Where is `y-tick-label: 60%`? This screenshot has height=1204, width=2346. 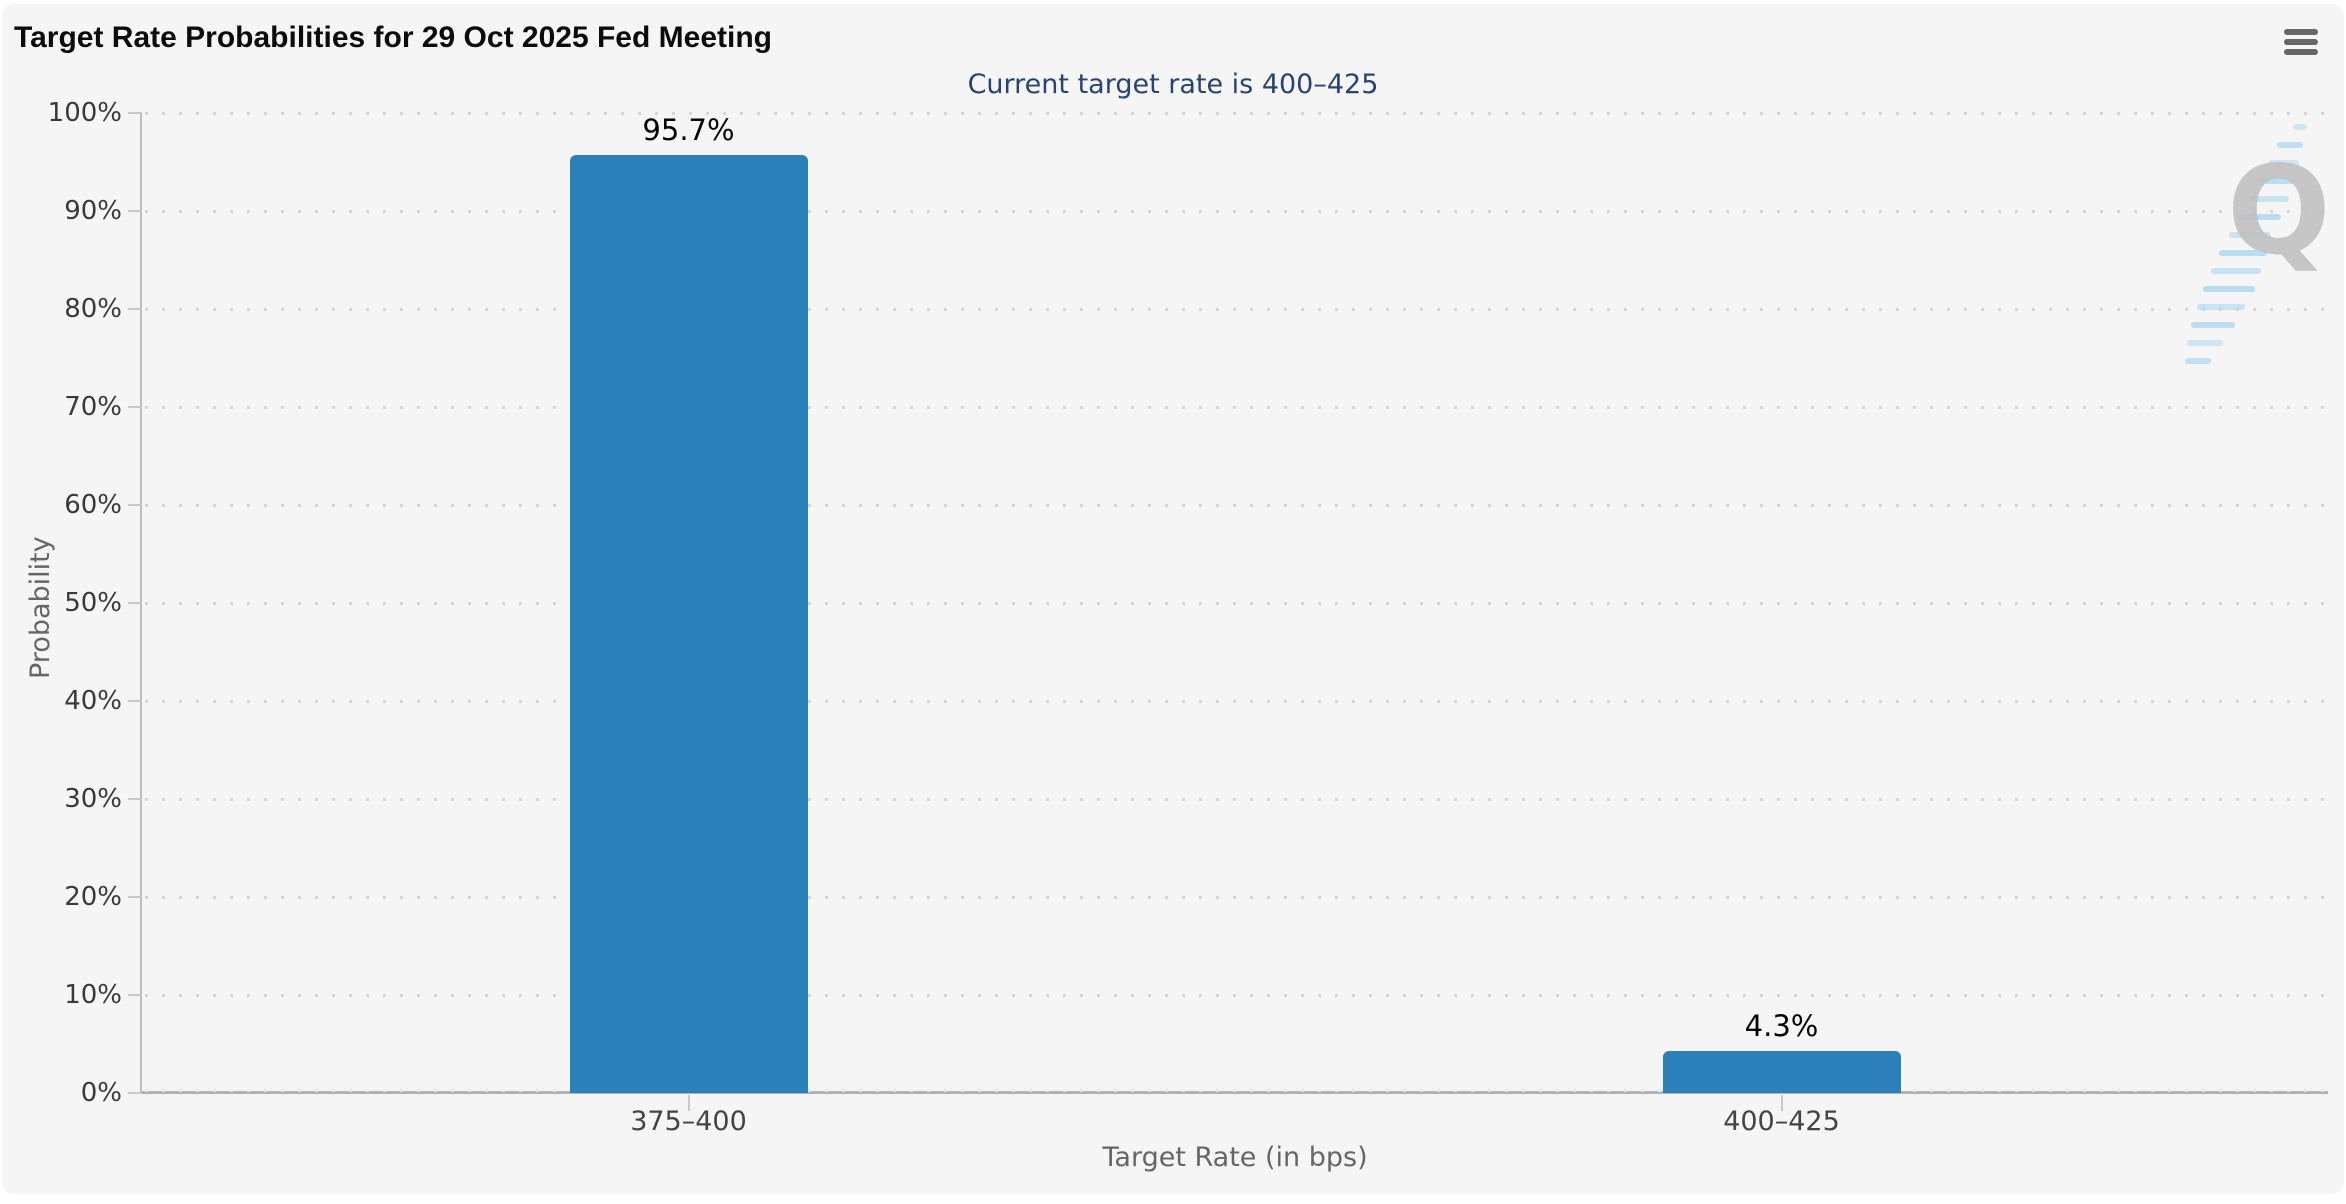
y-tick-label: 60% is located at coordinates (93, 505).